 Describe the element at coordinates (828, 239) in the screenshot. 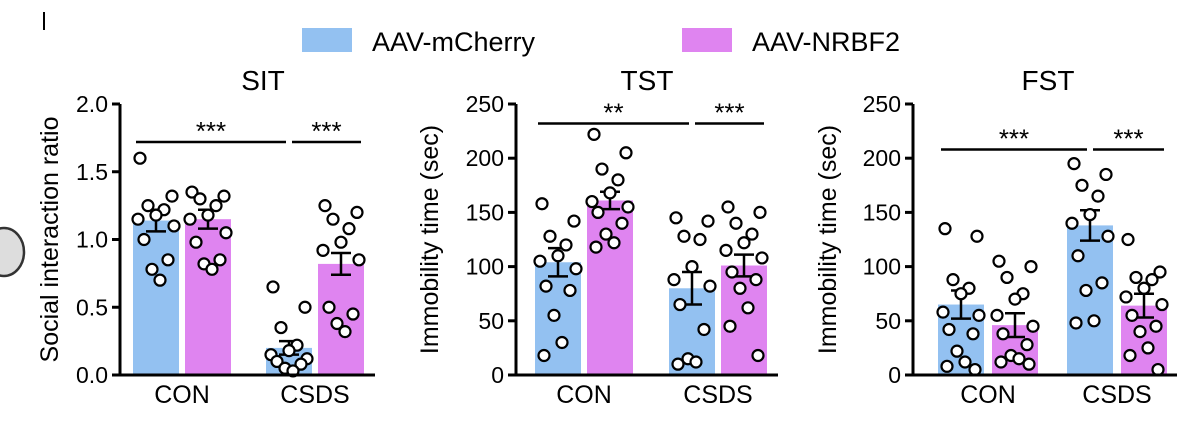

I see `y-axis-label: Immobility time (sec)` at that location.